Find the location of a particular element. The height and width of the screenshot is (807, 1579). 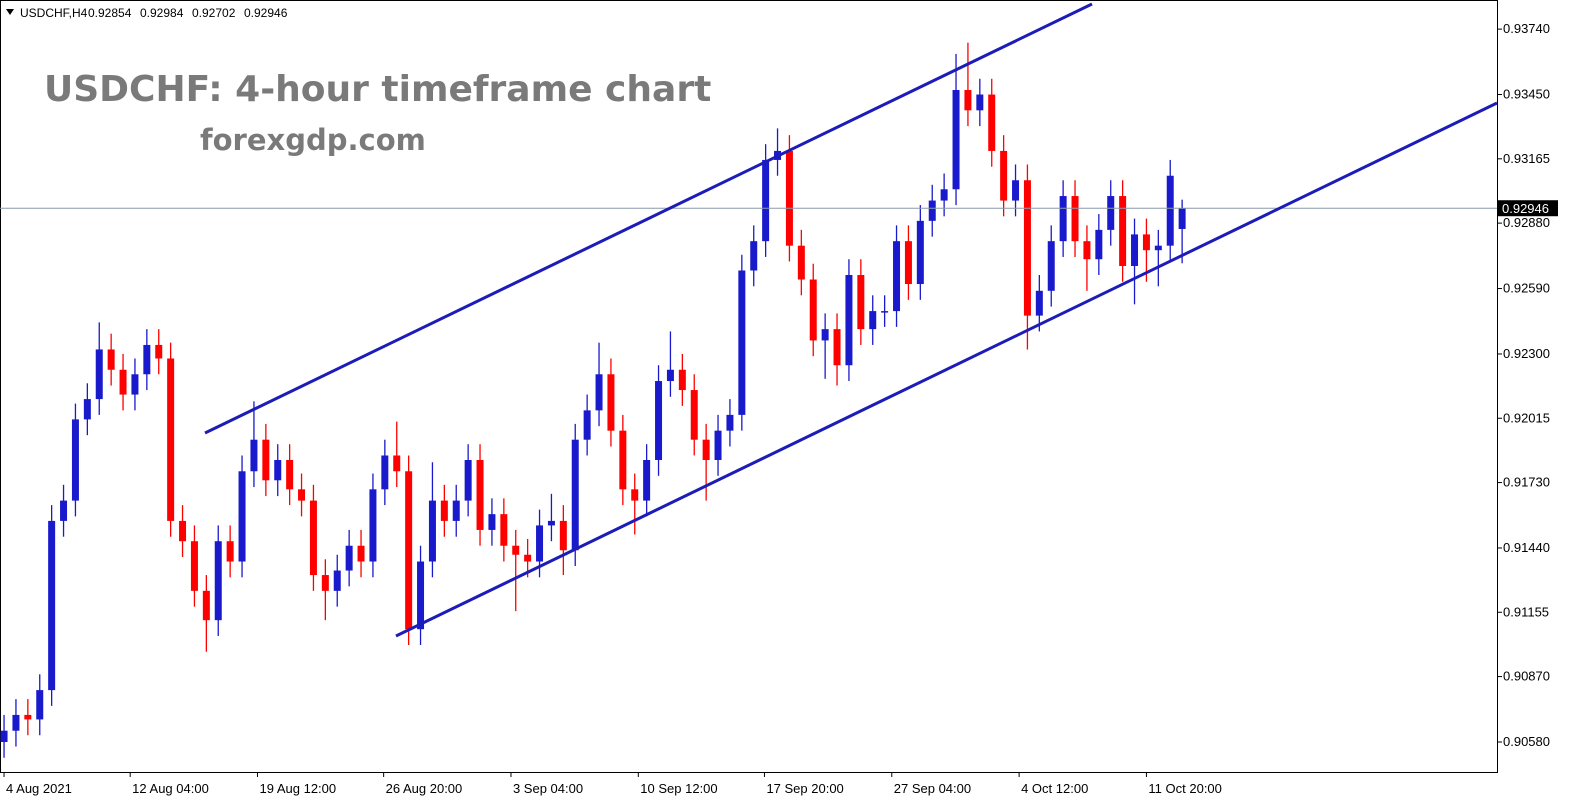

x-tick-label: 26 Aug 20:00 is located at coordinates (424, 788).